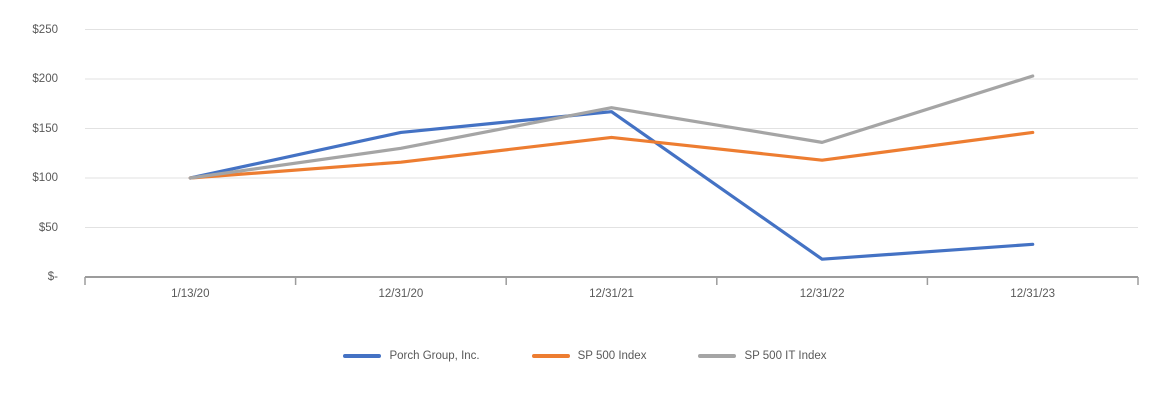 This screenshot has width=1170, height=400. I want to click on y-axis-tick-label: $250, so click(45, 29).